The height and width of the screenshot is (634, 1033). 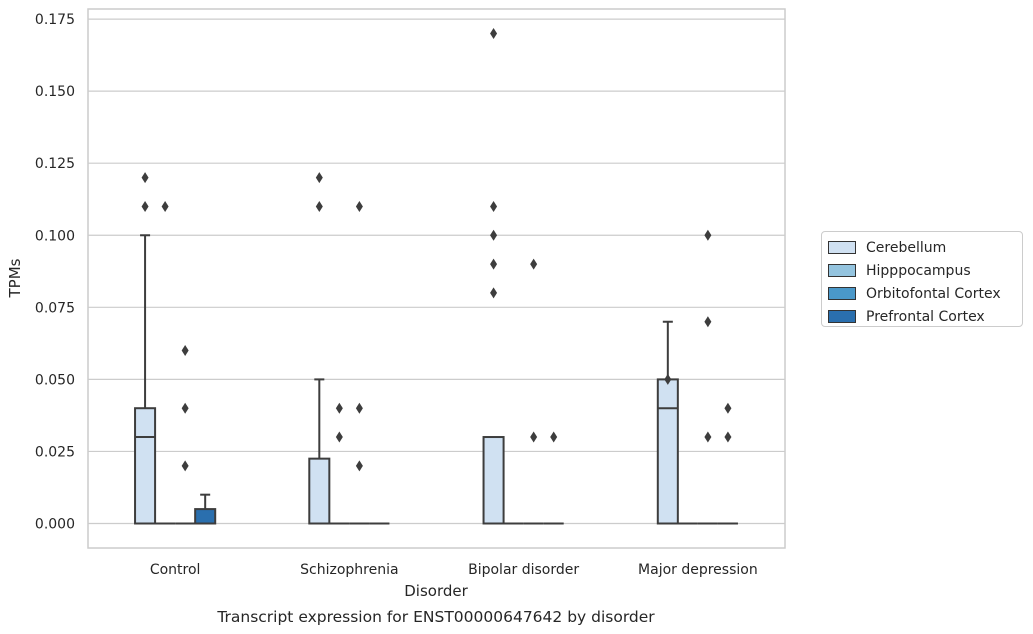 I want to click on y-tick-label: 0.150, so click(x=55, y=92).